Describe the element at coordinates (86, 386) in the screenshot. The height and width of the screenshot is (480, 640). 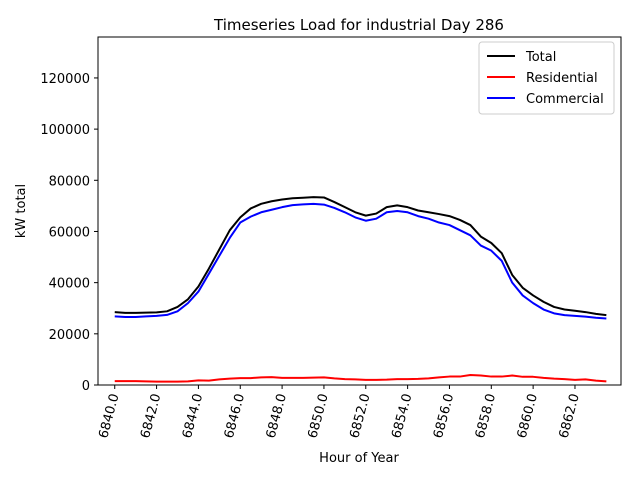
I see `y-tick-label: 0` at that location.